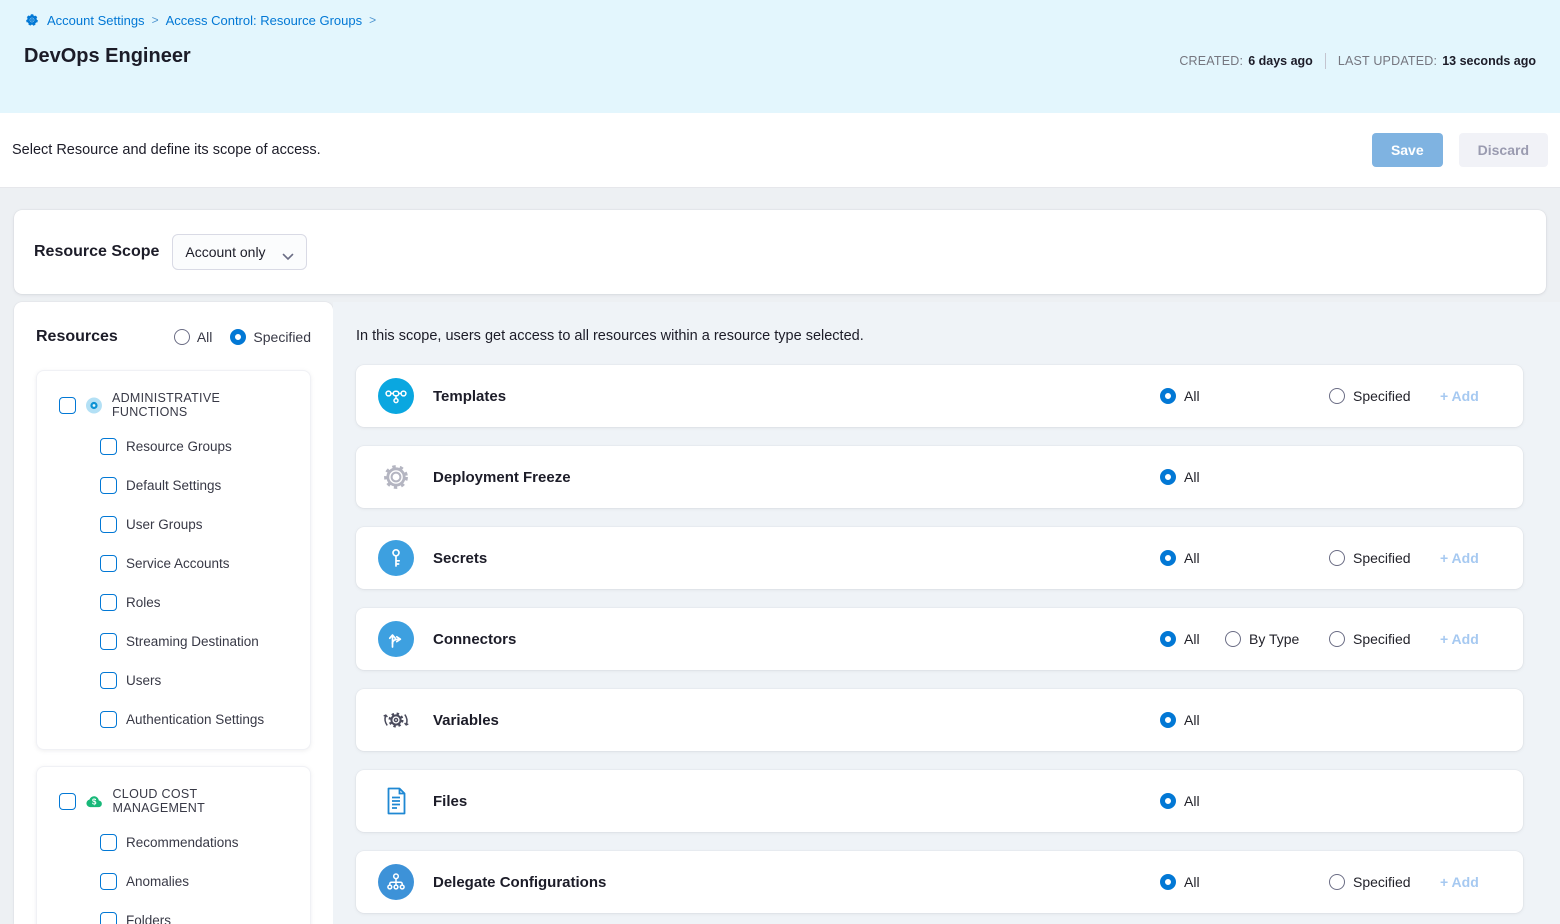 The image size is (1560, 924). I want to click on breadcrumb-link-account-settings: Account Settings, so click(96, 20).